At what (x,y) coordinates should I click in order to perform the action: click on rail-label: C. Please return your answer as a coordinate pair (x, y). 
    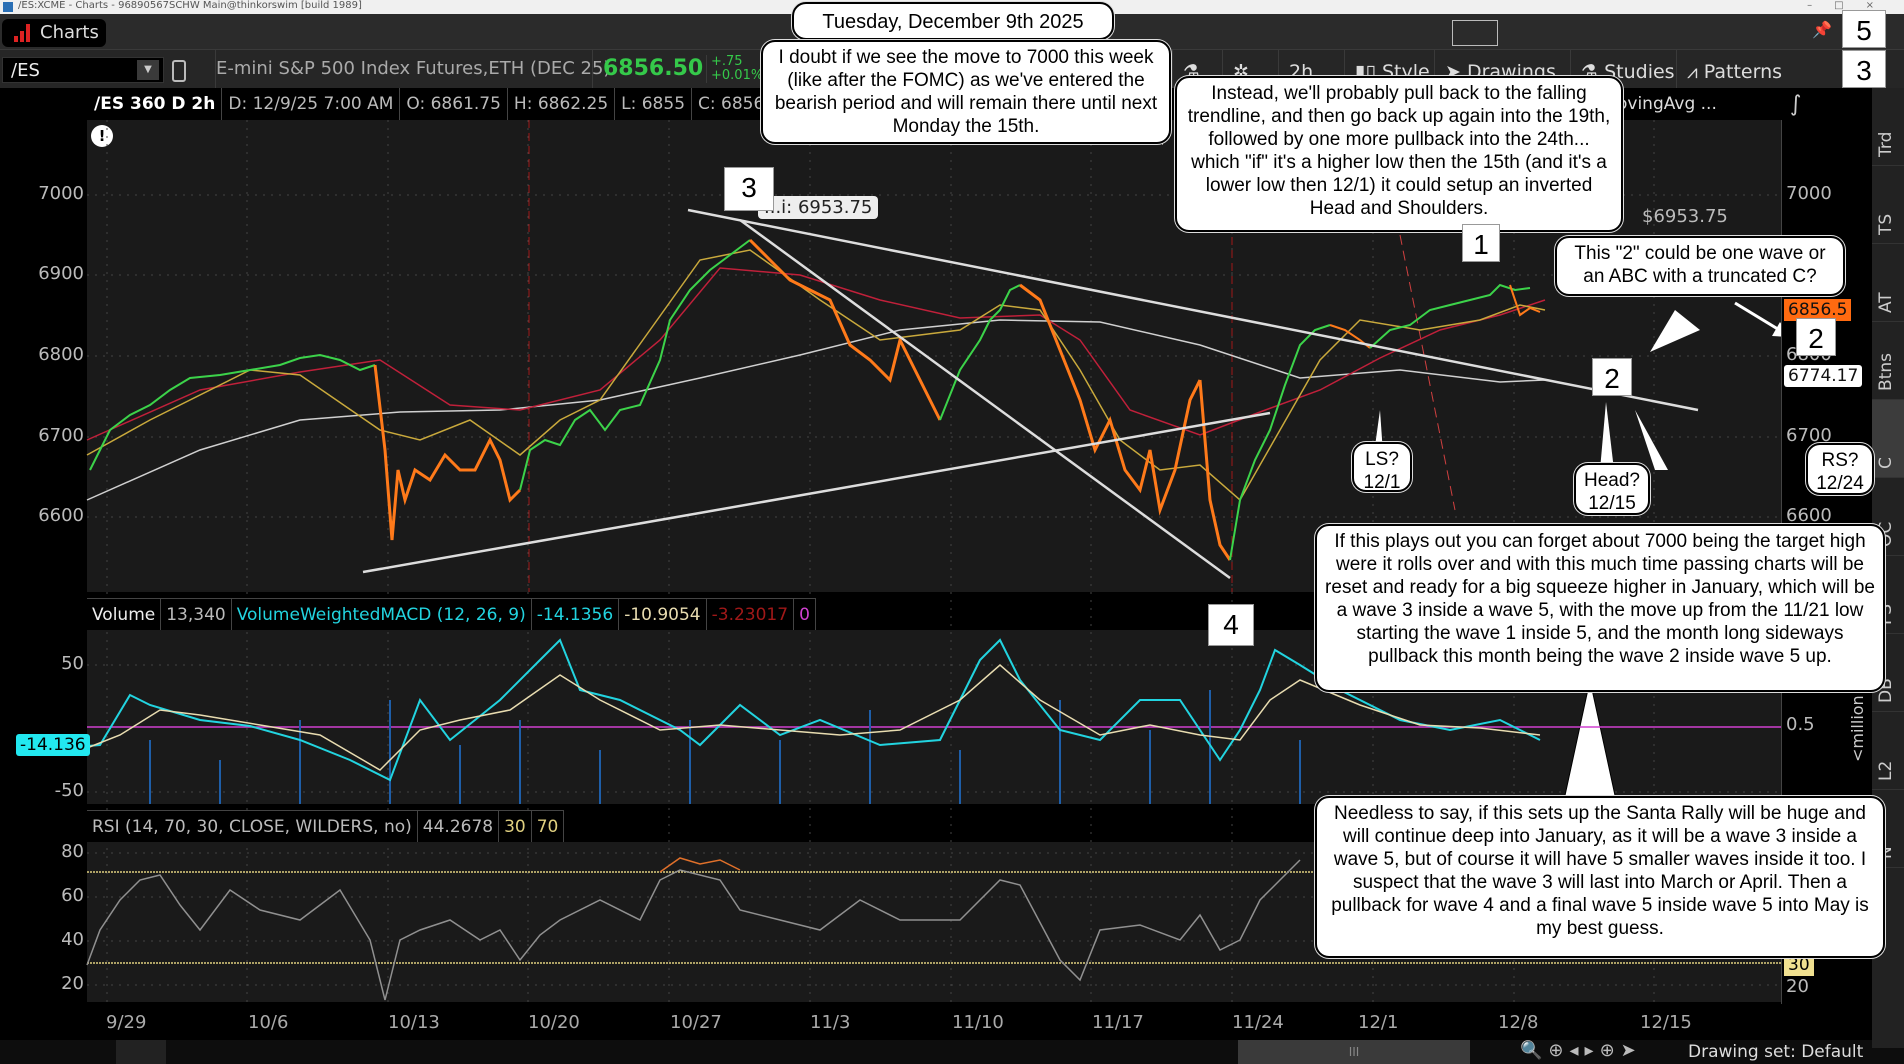
    Looking at the image, I should click on (1886, 463).